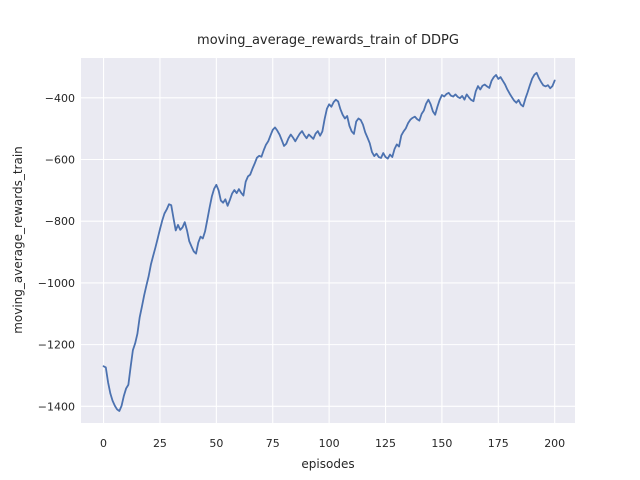 The width and height of the screenshot is (640, 480). What do you see at coordinates (385, 443) in the screenshot?
I see `x-tick-label: 125` at bounding box center [385, 443].